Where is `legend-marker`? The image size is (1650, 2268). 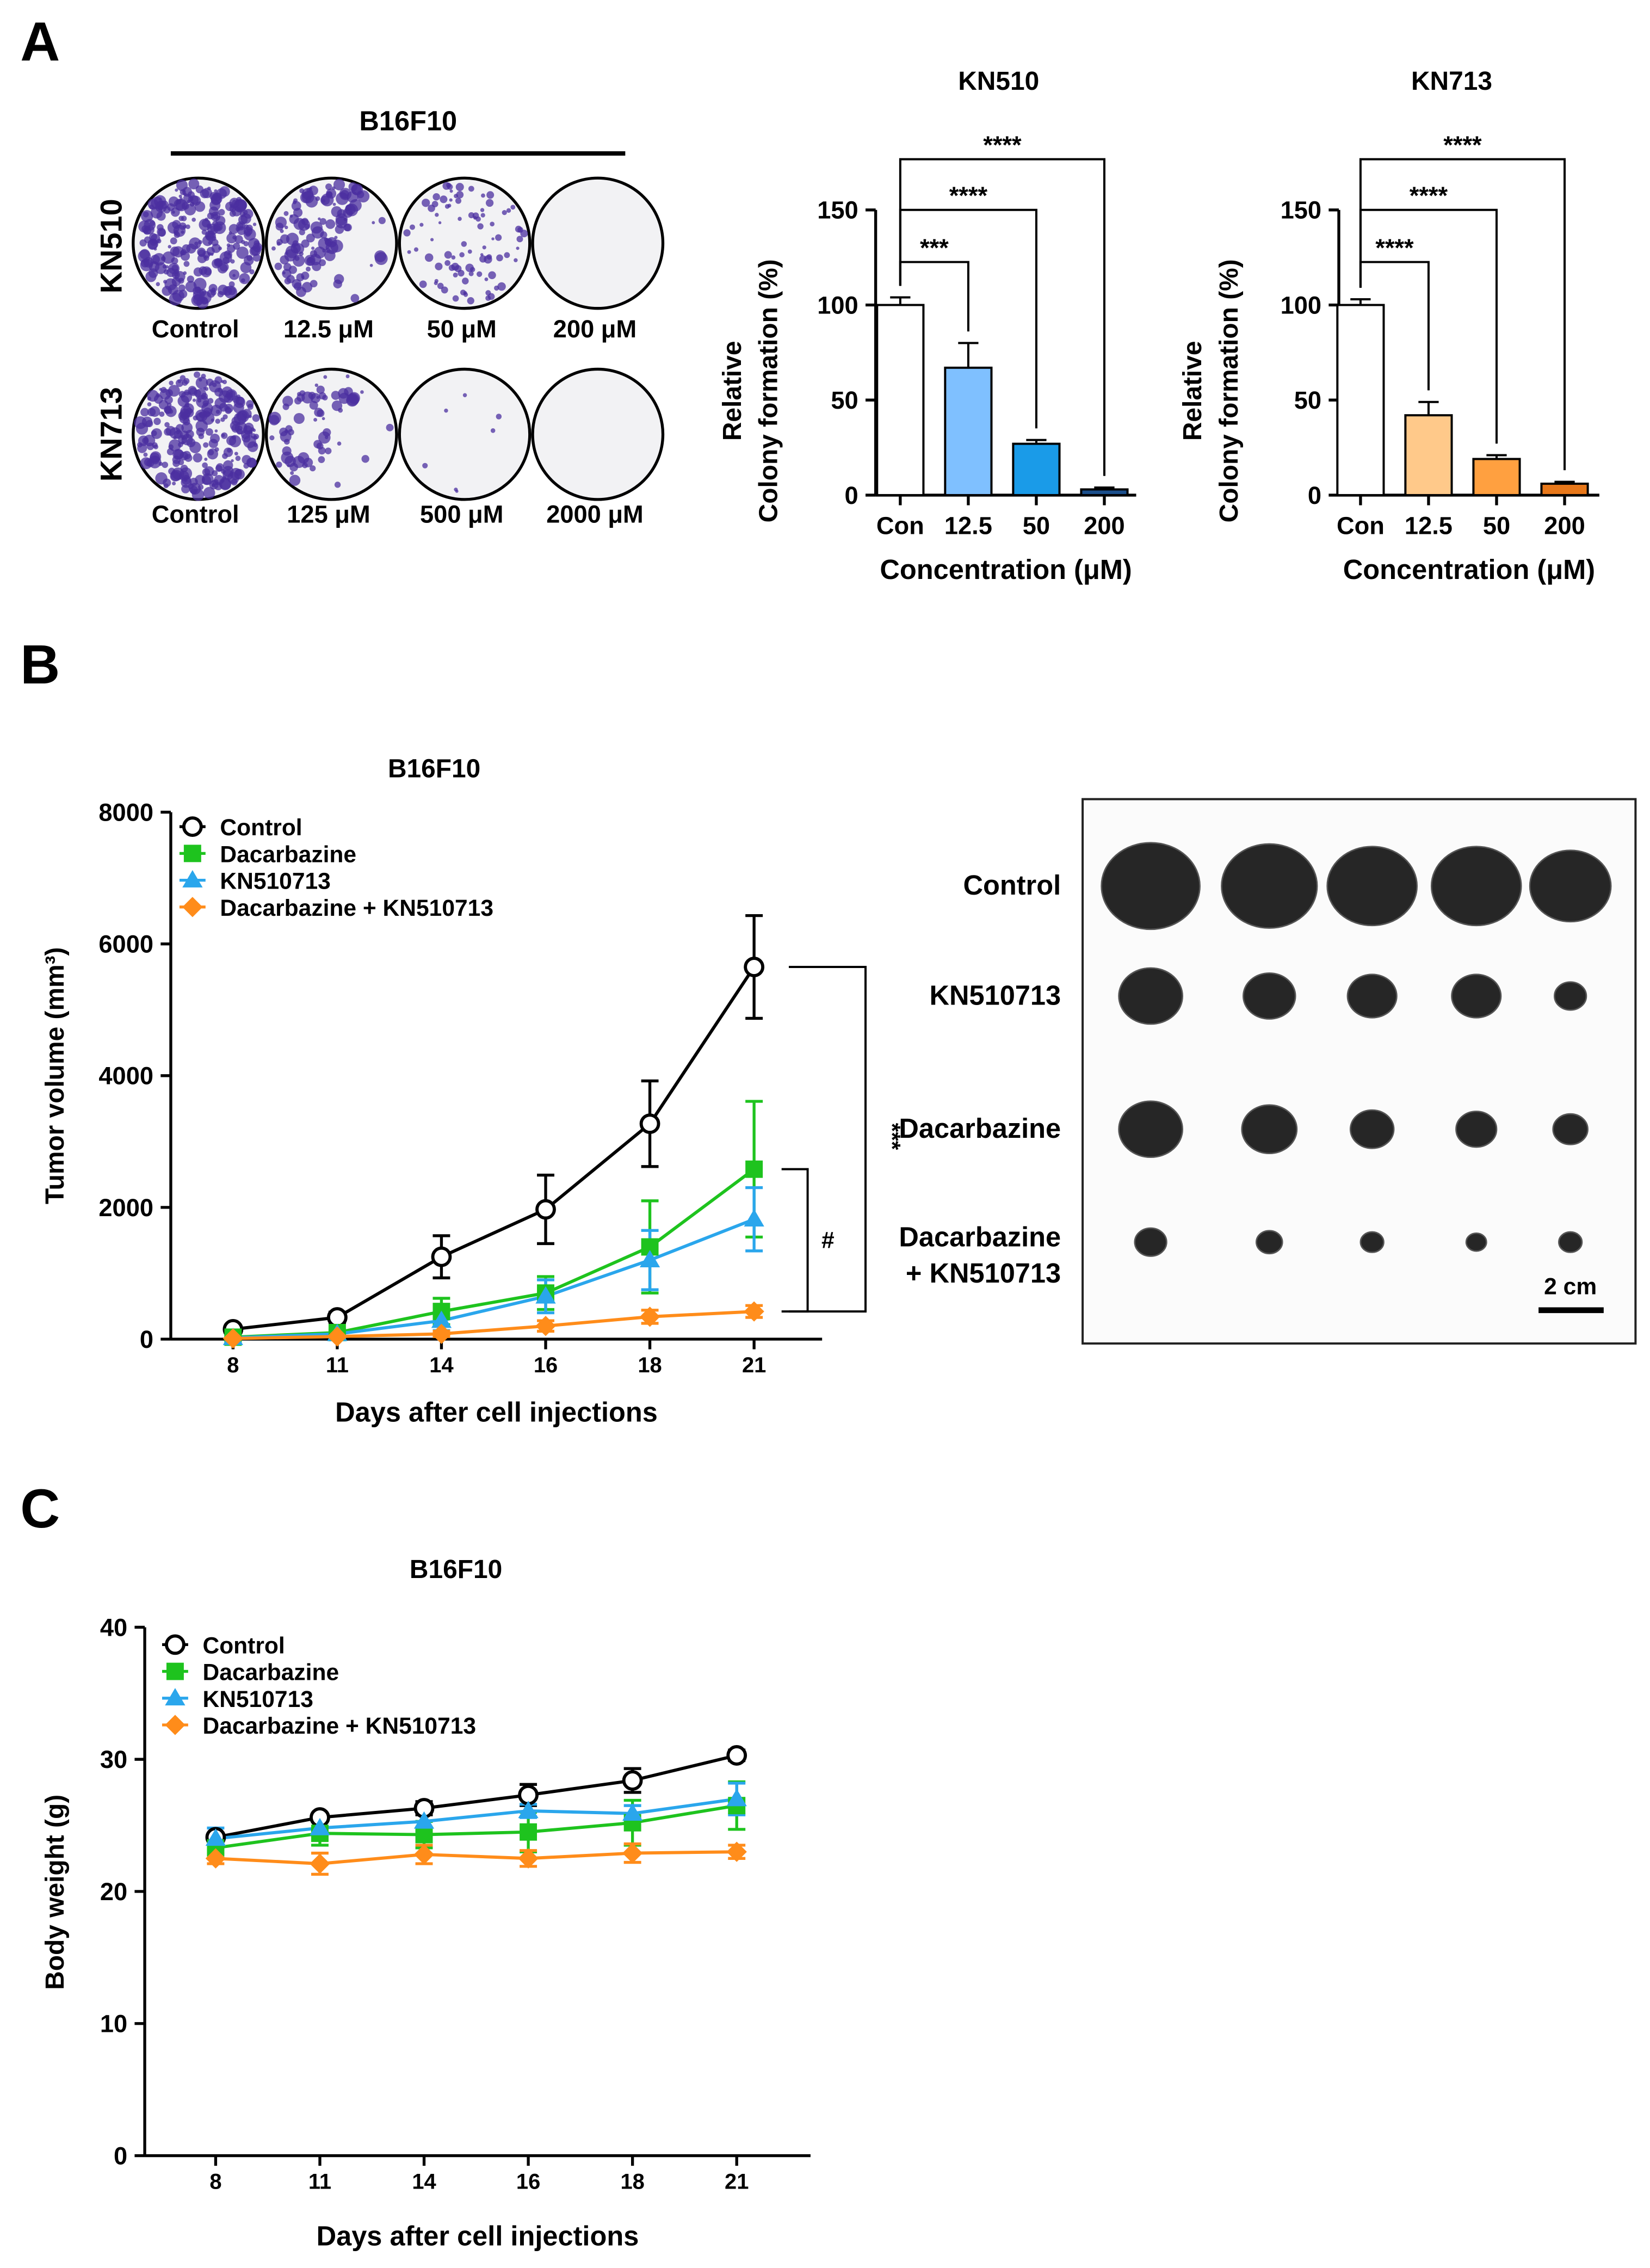
legend-marker is located at coordinates (192, 879).